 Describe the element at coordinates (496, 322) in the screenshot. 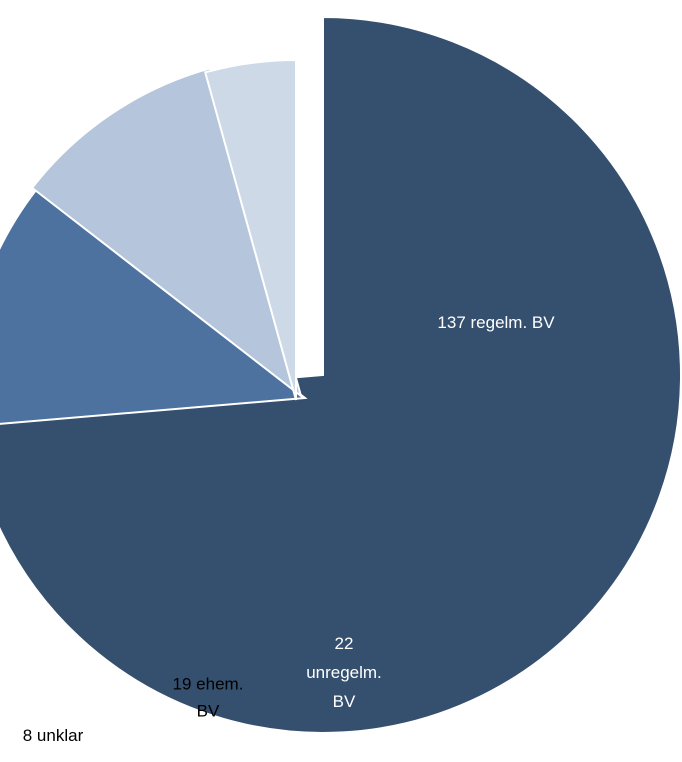

I see `slice-regelm-bv-label: 137 regelm. BV` at that location.